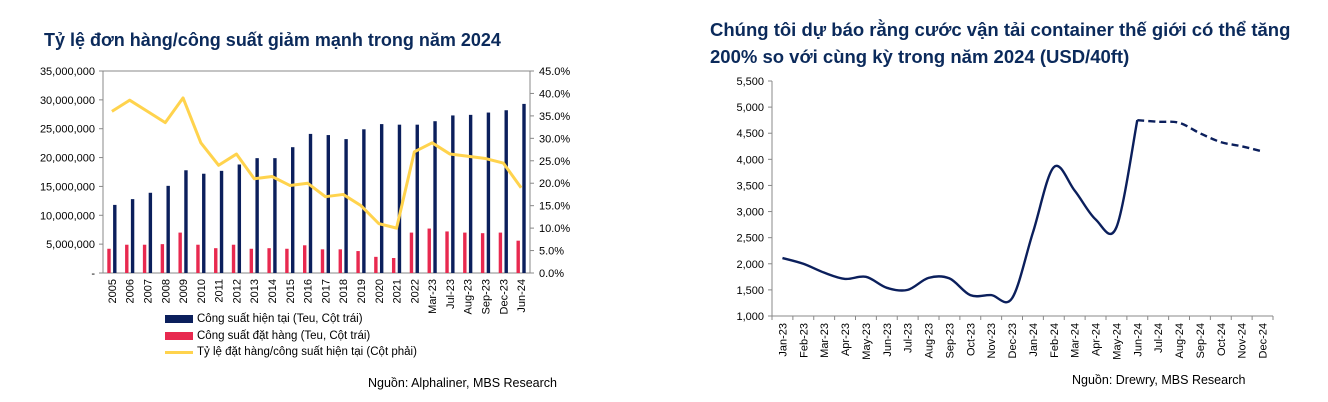  Describe the element at coordinates (1180, 340) in the screenshot. I see `x-axis-tick-label: Aug-24` at that location.